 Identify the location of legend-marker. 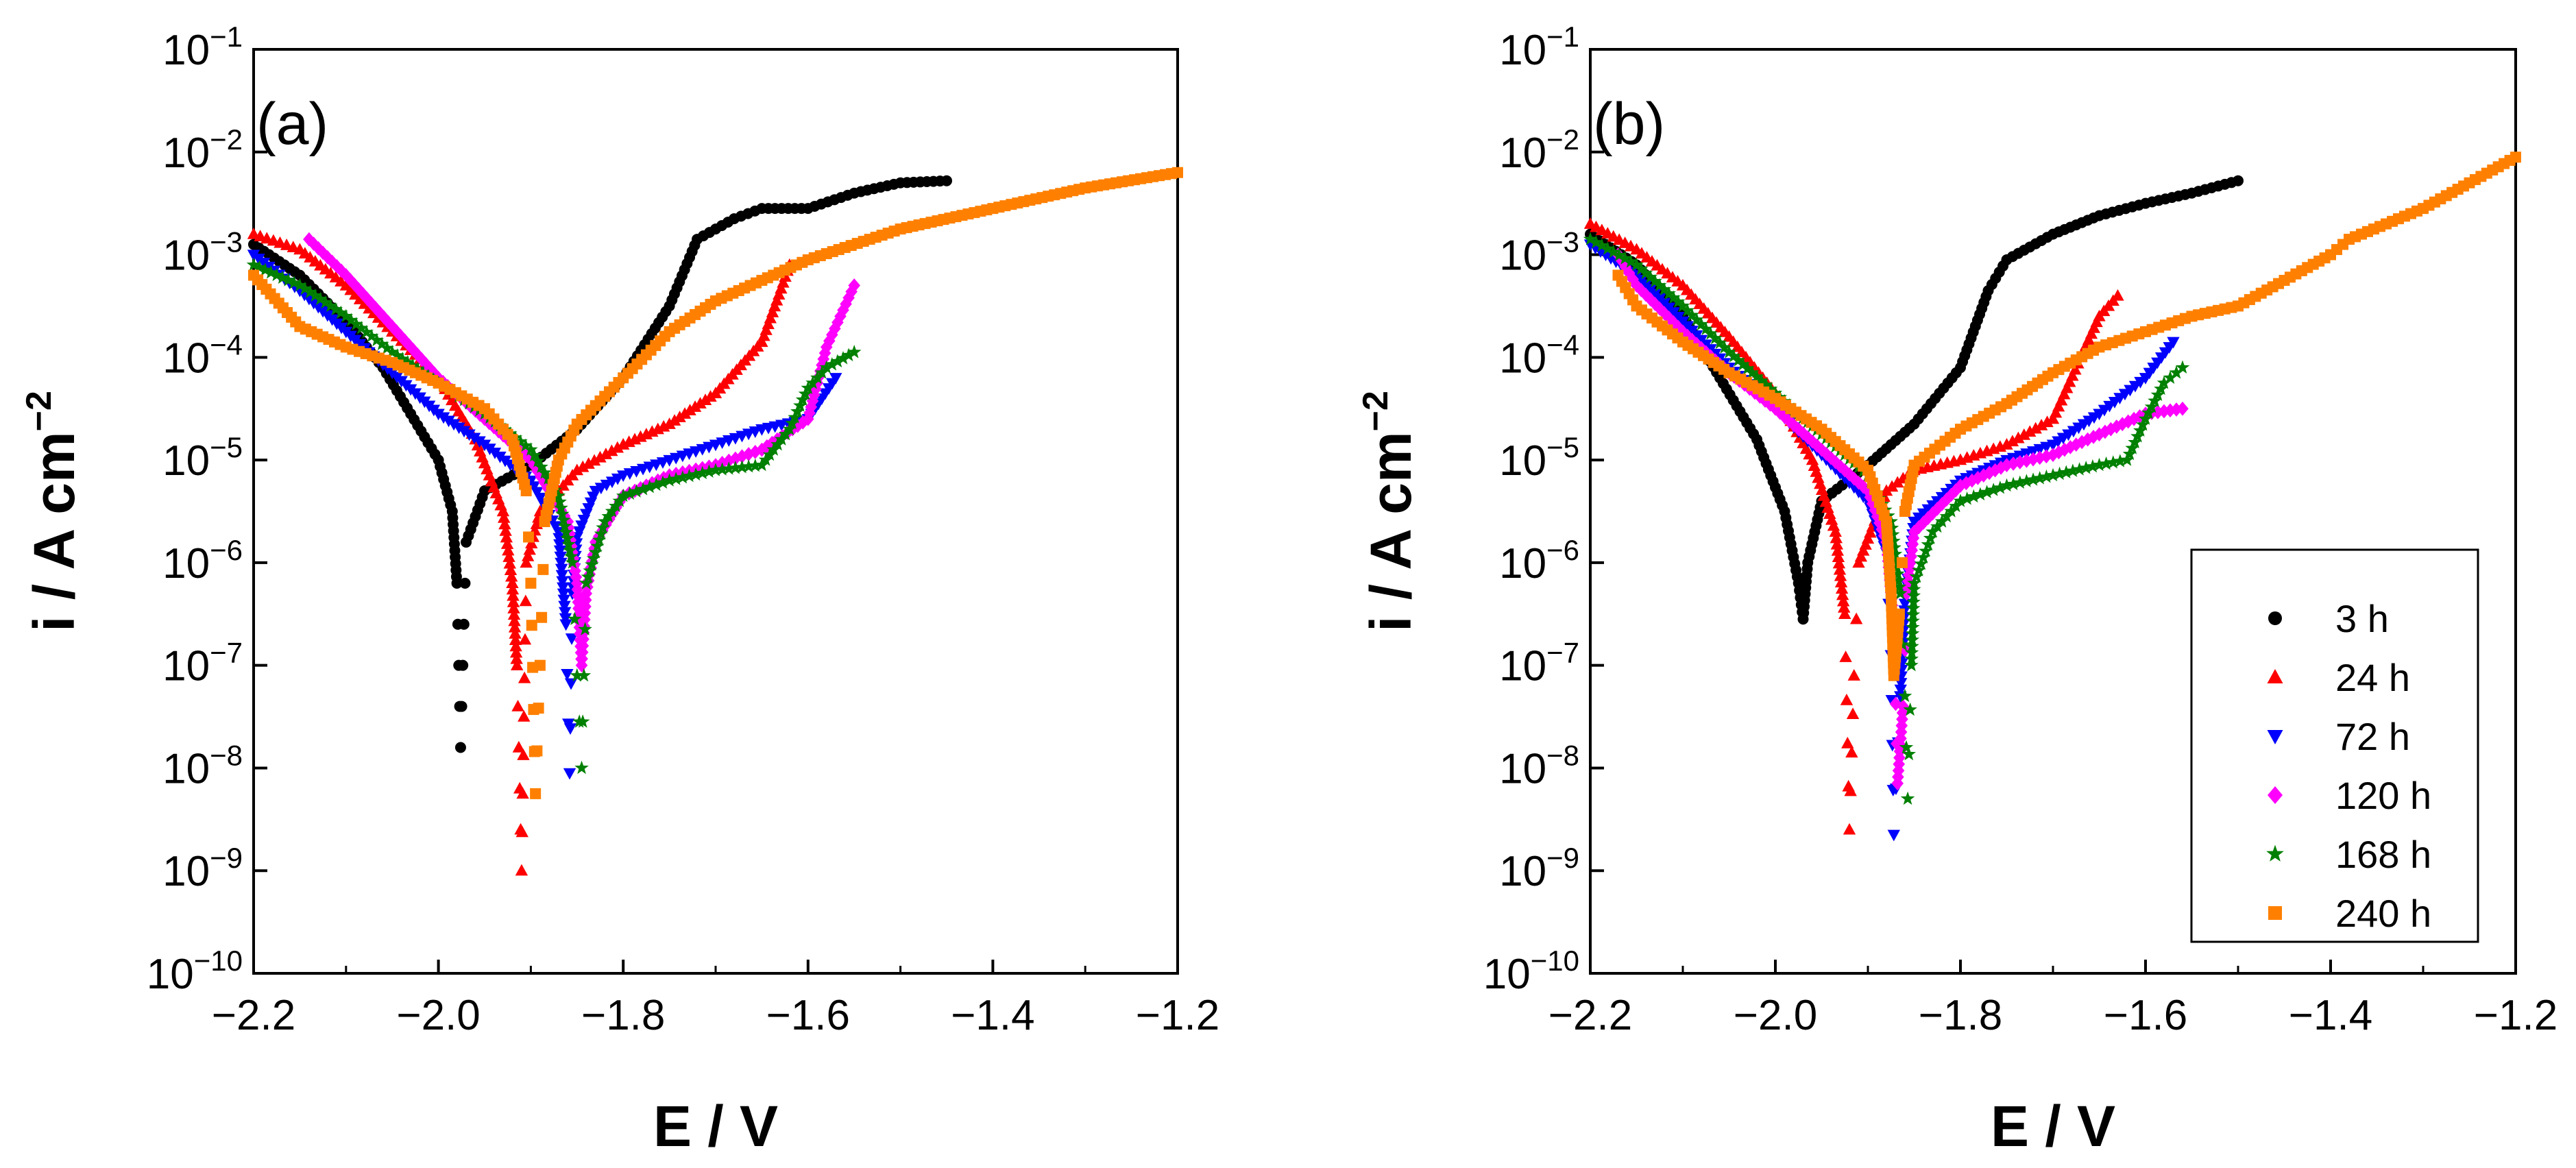
(2275, 795).